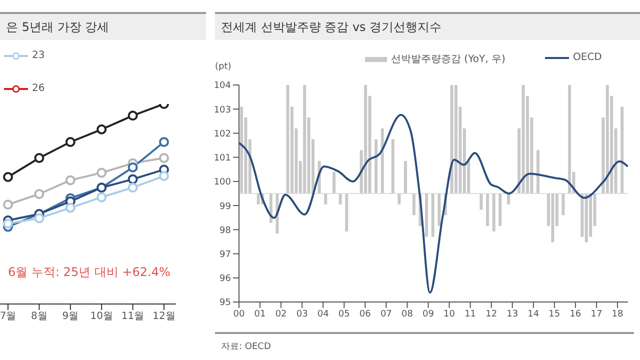  Describe the element at coordinates (38, 88) in the screenshot. I see `legend-label: 26` at that location.